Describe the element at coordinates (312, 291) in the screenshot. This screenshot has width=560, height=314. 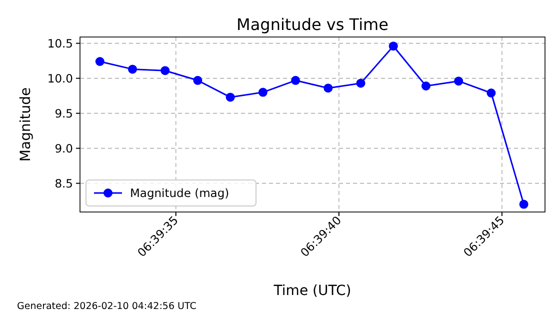
I see `x-axis-title: Time (UTC)` at that location.